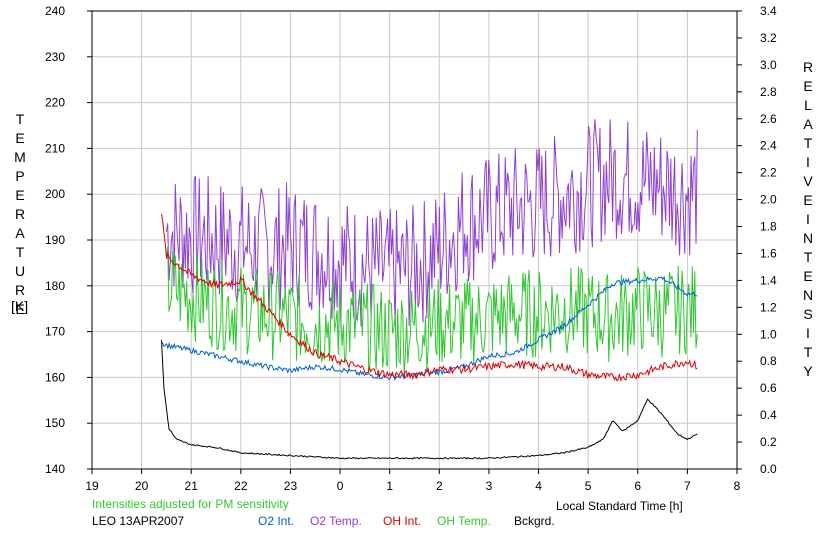  What do you see at coordinates (768, 442) in the screenshot?
I see `right-tick-label: 0.2` at bounding box center [768, 442].